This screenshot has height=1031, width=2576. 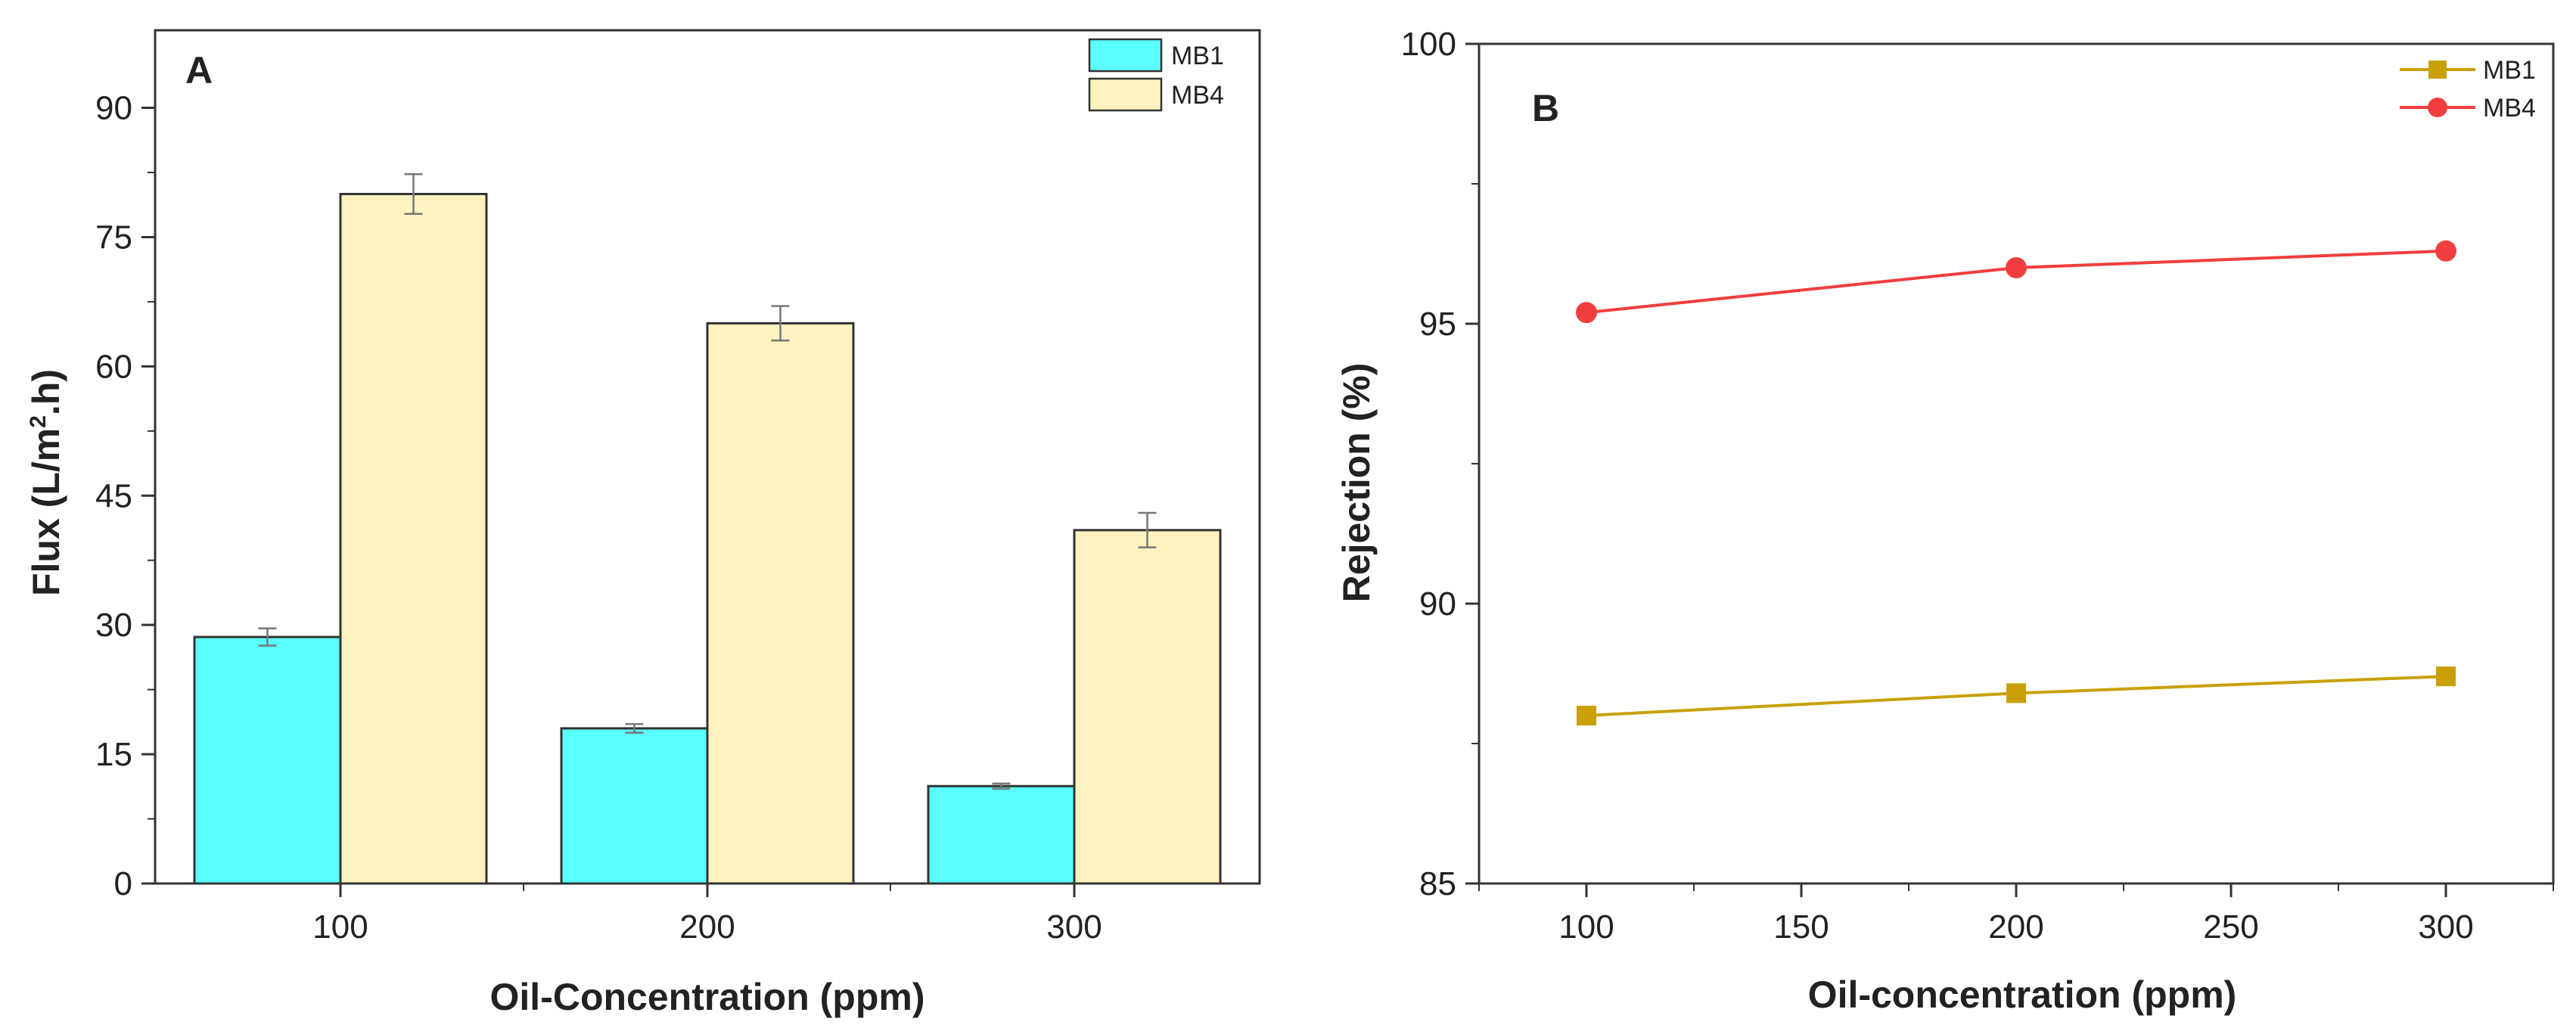 What do you see at coordinates (1125, 94) in the screenshot?
I see `legend-swatch-mb4` at bounding box center [1125, 94].